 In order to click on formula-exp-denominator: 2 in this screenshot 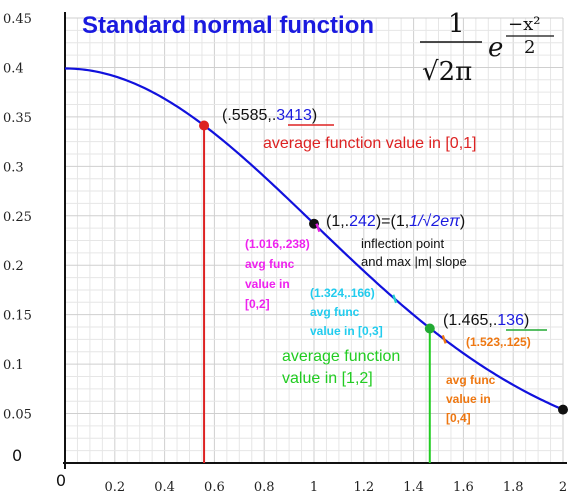, I will do `click(529, 47)`.